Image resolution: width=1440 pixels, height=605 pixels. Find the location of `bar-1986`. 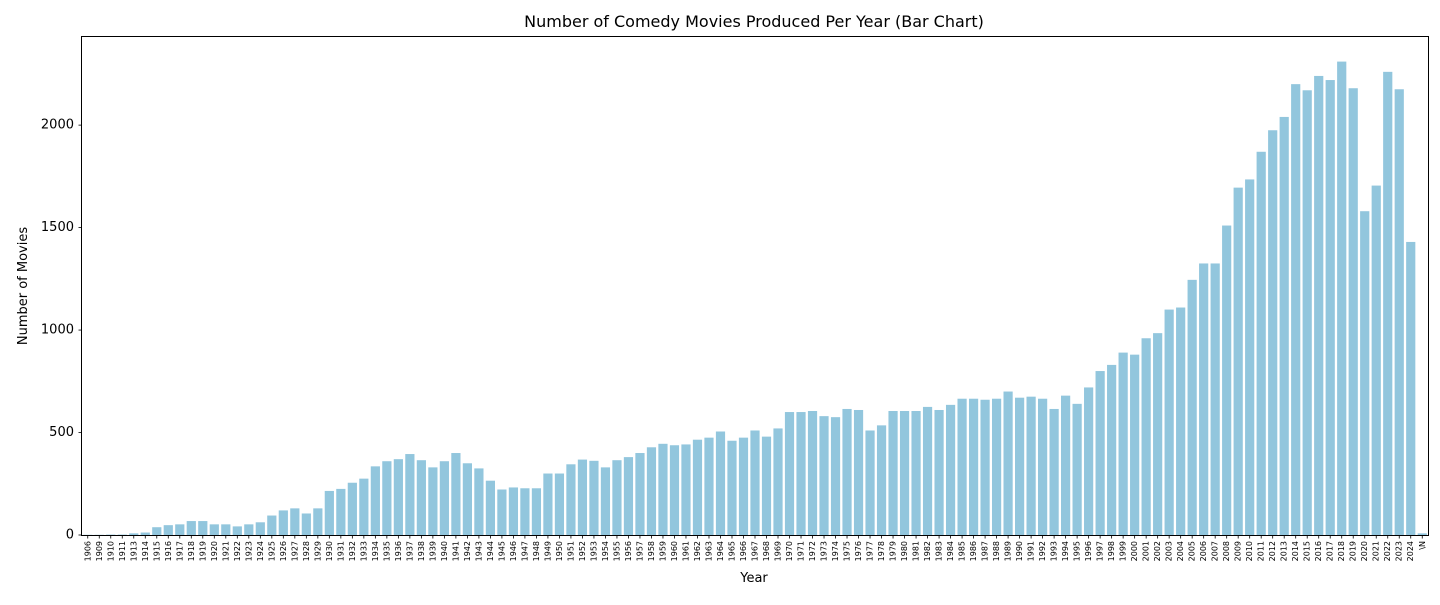

bar-1986 is located at coordinates (973, 467).